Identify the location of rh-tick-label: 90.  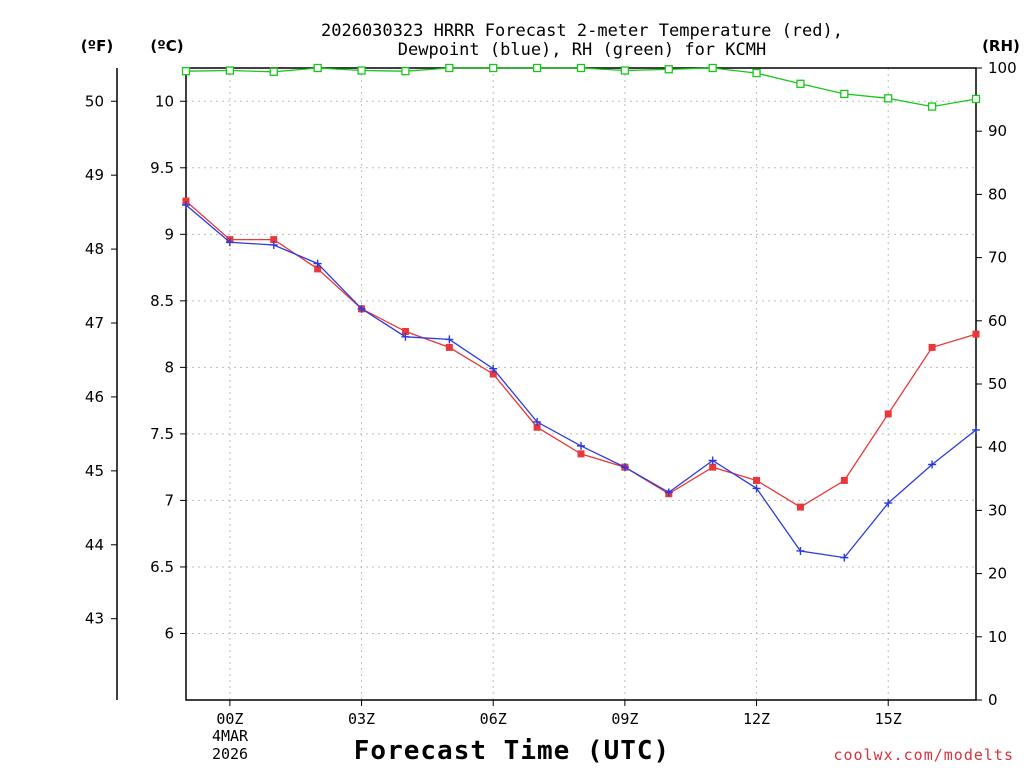
(997, 131).